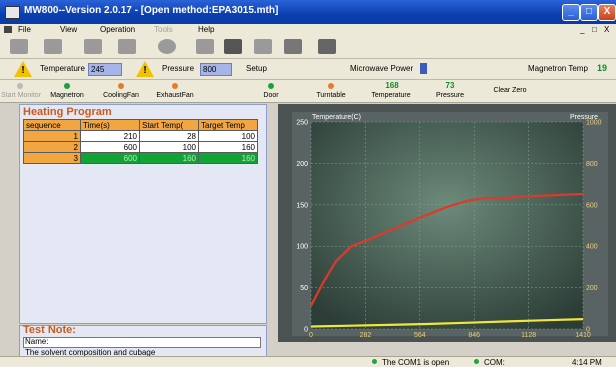 The height and width of the screenshot is (367, 616). What do you see at coordinates (175, 95) in the screenshot?
I see `exhaust-fan-label: ExhaustFan` at bounding box center [175, 95].